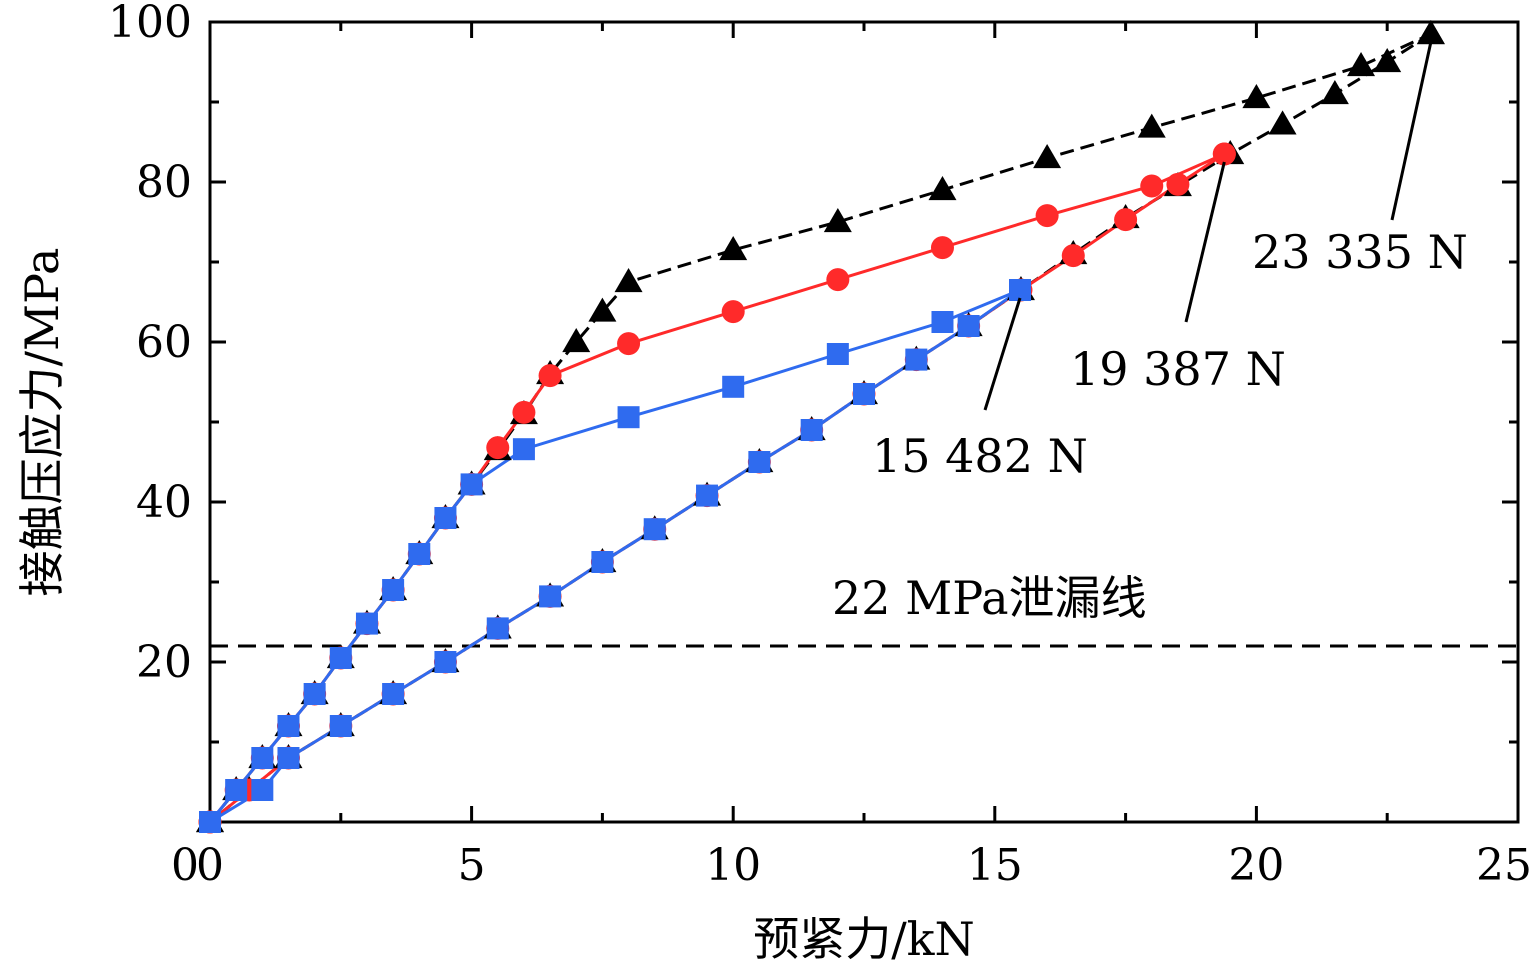 The width and height of the screenshot is (1534, 964). What do you see at coordinates (995, 865) in the screenshot?
I see `x-tick-label: 15` at bounding box center [995, 865].